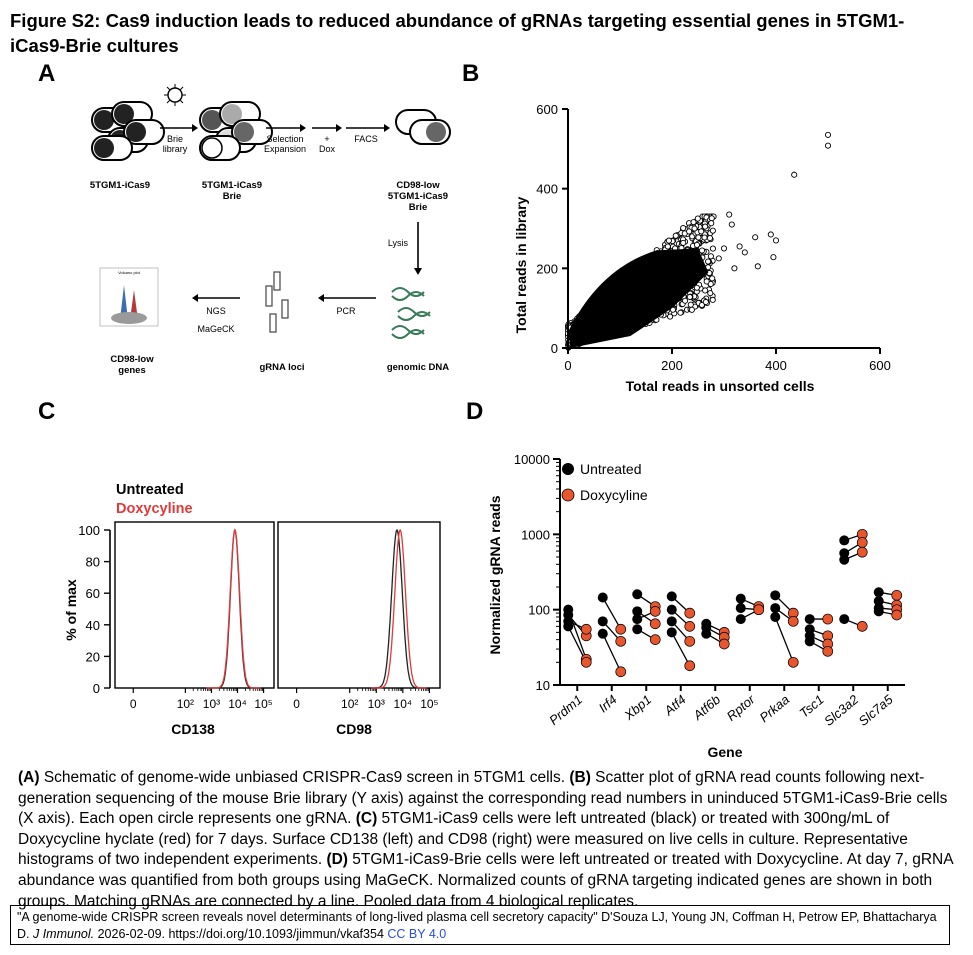 This screenshot has width=973, height=955. I want to click on legend-marker-doxycyline, so click(568, 495).